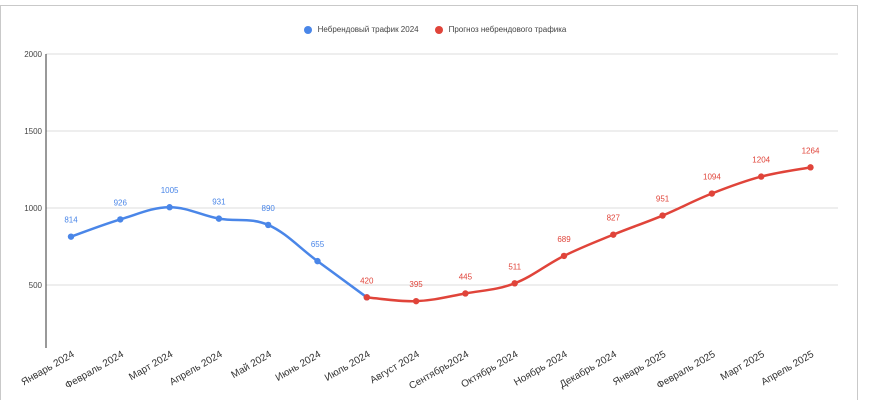 The width and height of the screenshot is (870, 400). I want to click on y-tick-label: 1500, so click(33, 131).